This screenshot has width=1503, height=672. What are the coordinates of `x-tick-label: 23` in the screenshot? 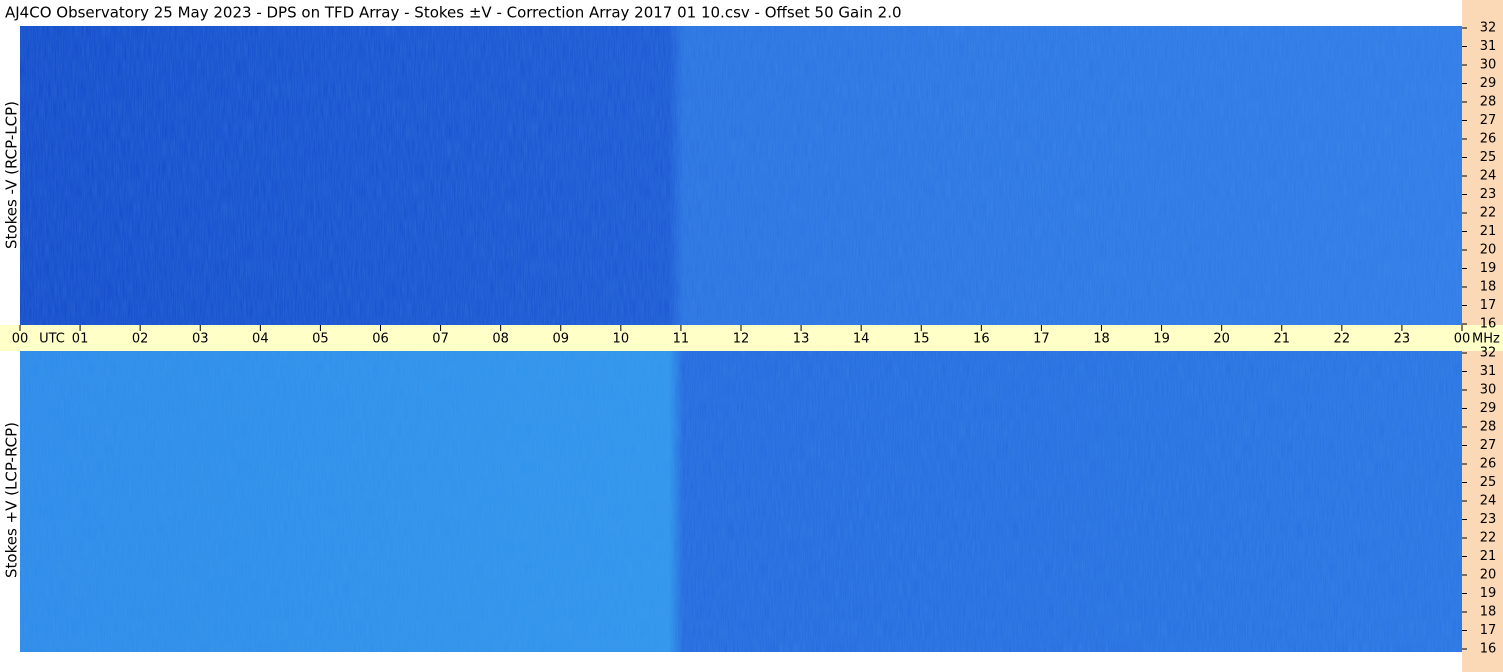 It's located at (1402, 339).